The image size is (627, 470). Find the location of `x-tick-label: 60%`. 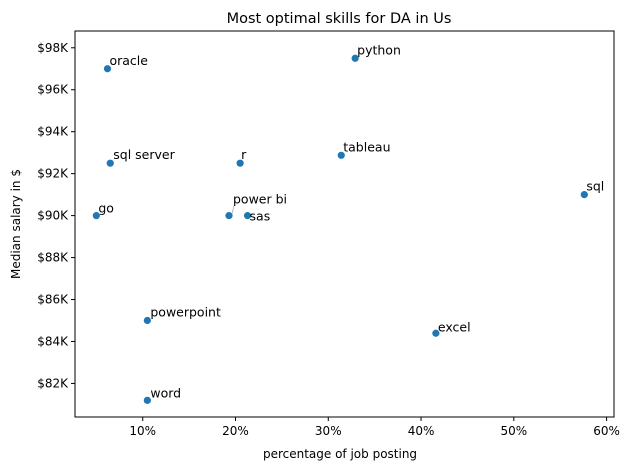

x-tick-label: 60% is located at coordinates (606, 431).